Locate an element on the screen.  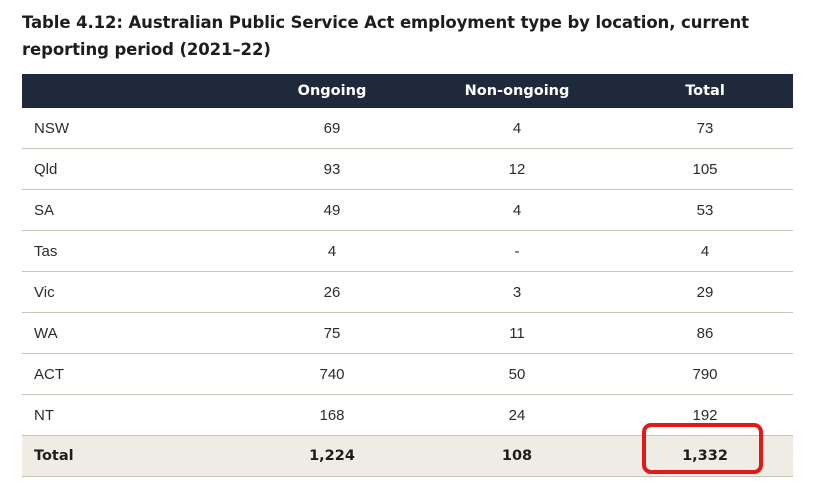
header-total: Total is located at coordinates (705, 91).